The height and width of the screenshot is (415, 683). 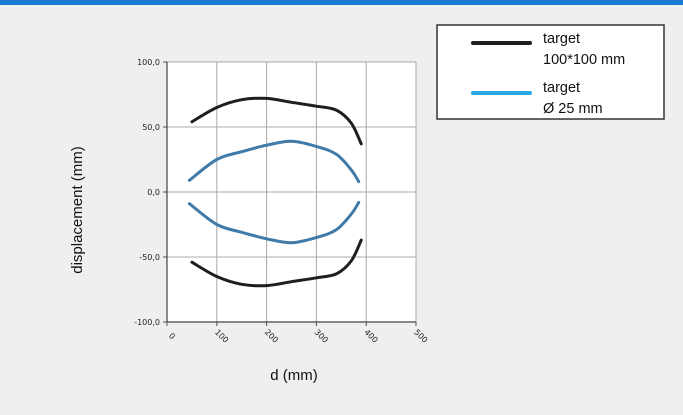 I want to click on series-black-lower-line, so click(x=276, y=263).